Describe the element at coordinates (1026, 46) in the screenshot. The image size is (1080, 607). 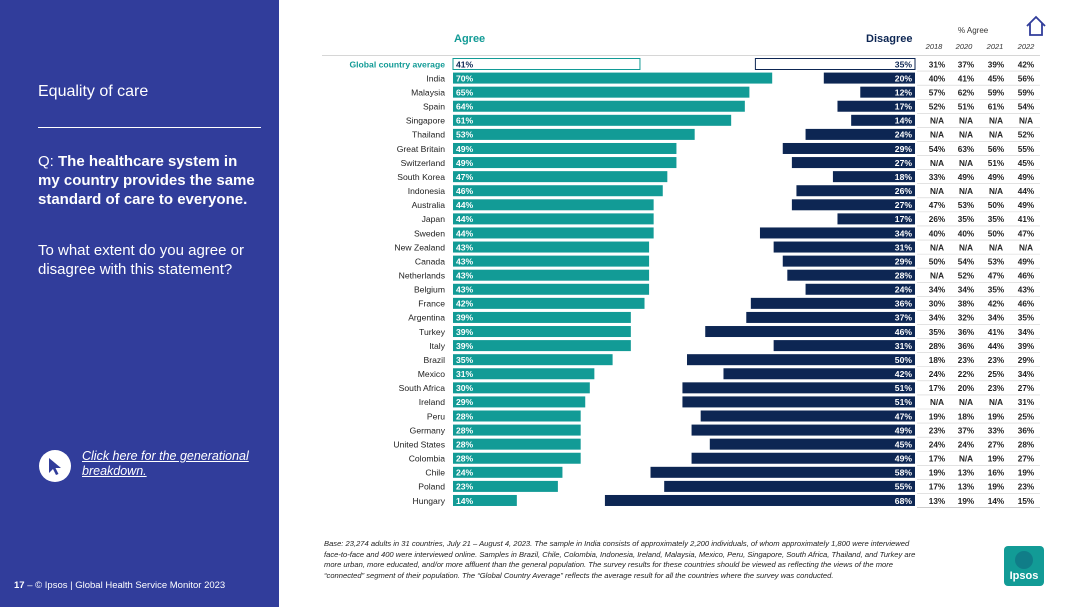
I see `year-header-2022: 2022` at that location.